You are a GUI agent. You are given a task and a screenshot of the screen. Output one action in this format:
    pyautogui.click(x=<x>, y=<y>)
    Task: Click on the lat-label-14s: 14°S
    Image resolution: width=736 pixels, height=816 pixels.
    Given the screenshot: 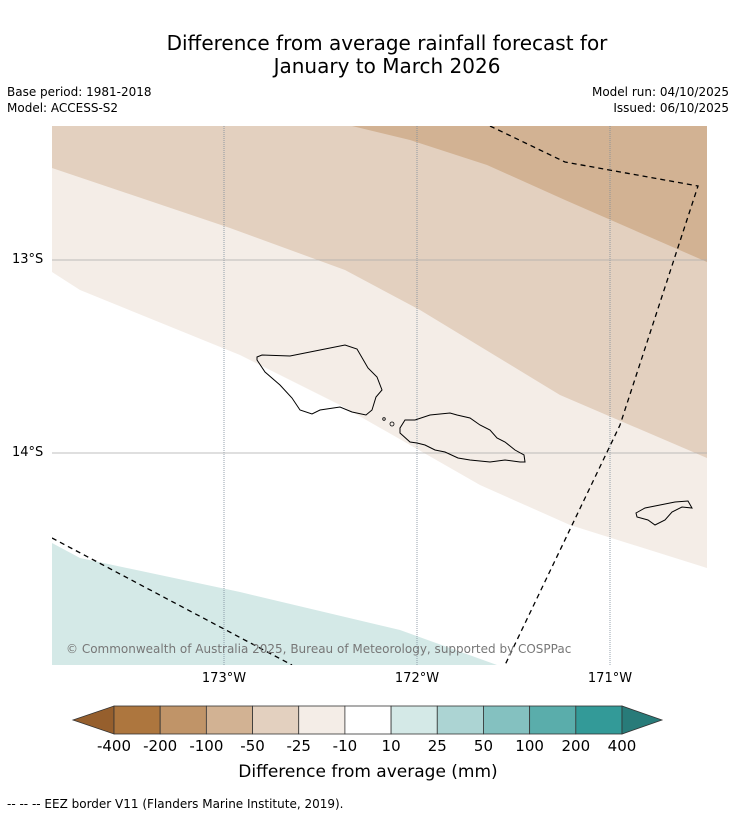 What is the action you would take?
    pyautogui.click(x=28, y=452)
    